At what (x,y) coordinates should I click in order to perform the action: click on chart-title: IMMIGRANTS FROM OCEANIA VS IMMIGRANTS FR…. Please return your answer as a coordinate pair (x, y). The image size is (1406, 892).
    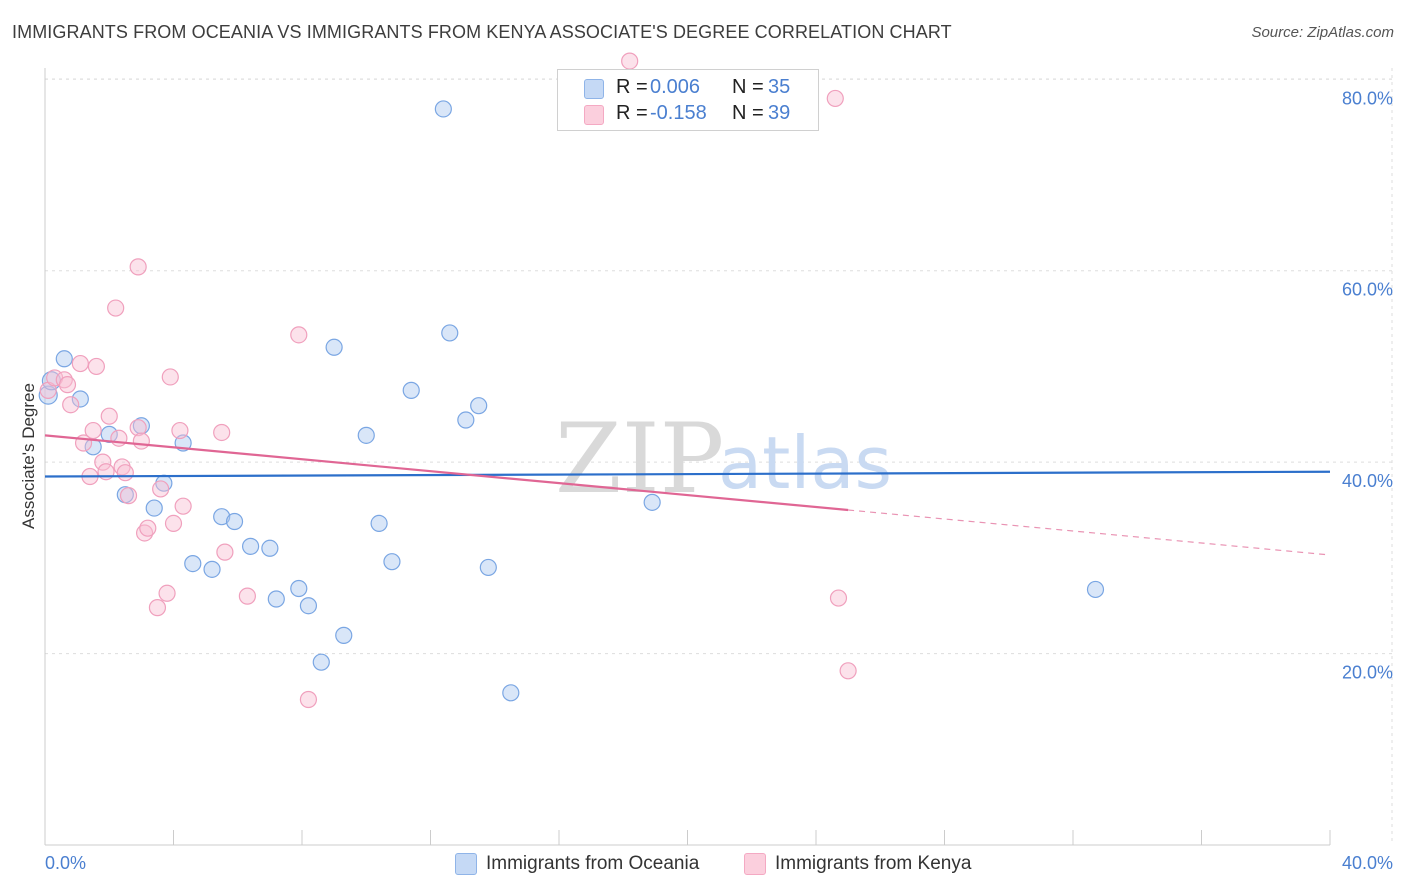
    Looking at the image, I should click on (482, 32).